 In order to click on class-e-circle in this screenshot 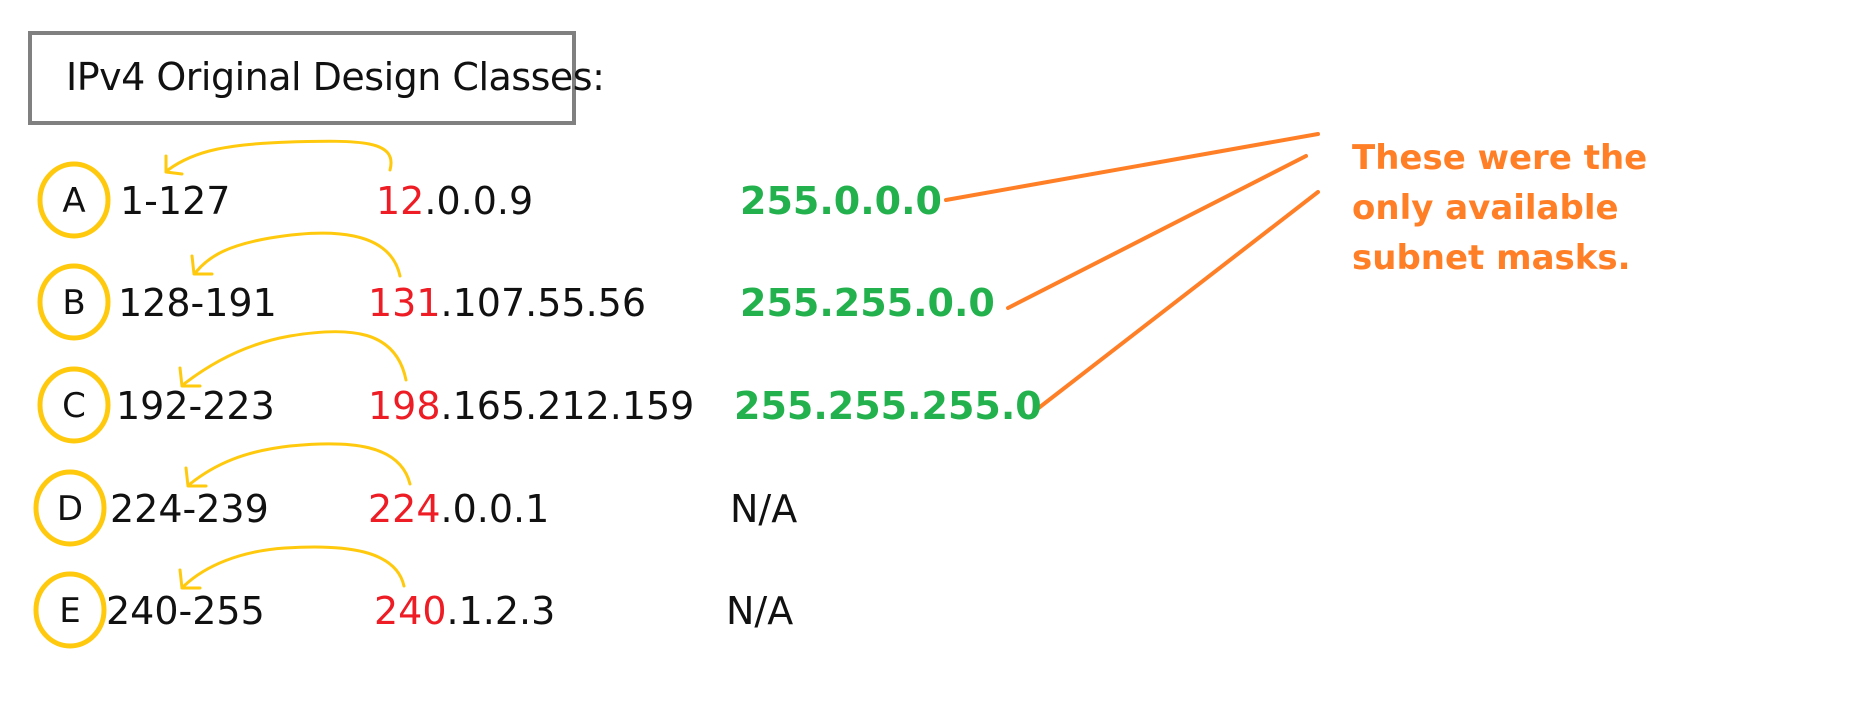, I will do `click(70, 610)`.